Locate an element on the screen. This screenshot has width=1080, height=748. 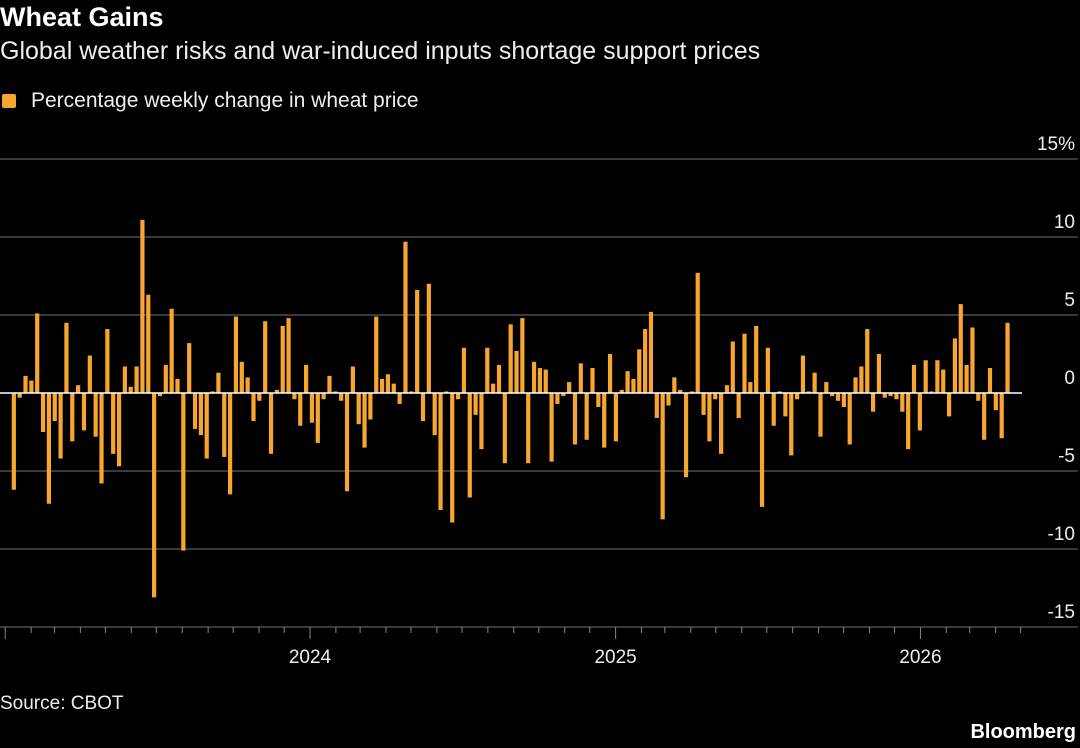
bloomberg-logo: Bloomberg is located at coordinates (1023, 732).